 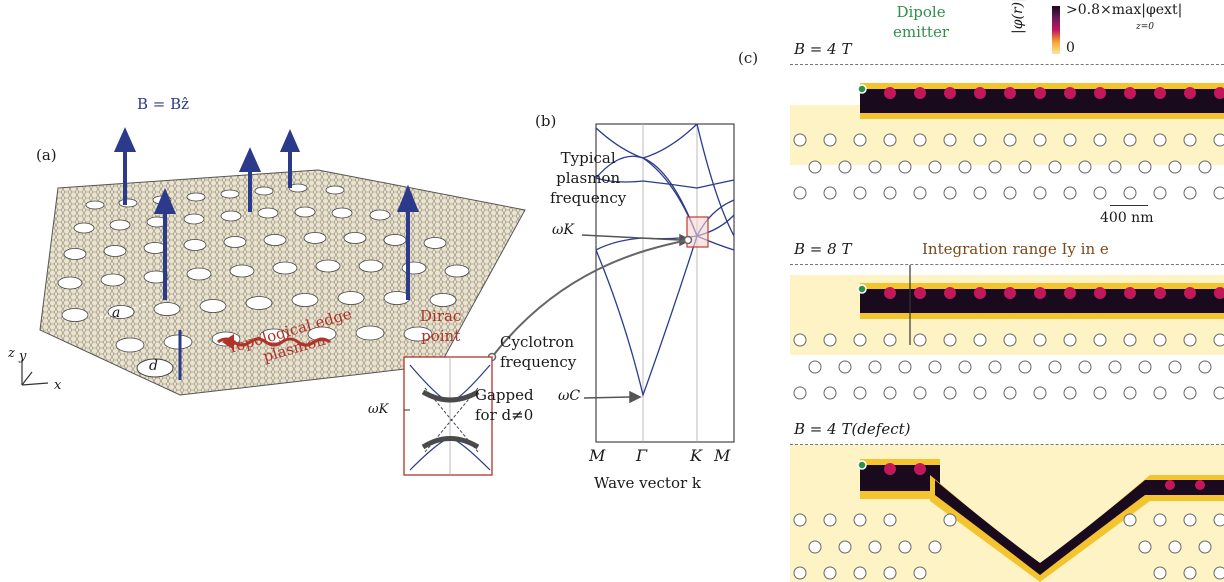 I want to click on axis-y-label: y, so click(x=23, y=356).